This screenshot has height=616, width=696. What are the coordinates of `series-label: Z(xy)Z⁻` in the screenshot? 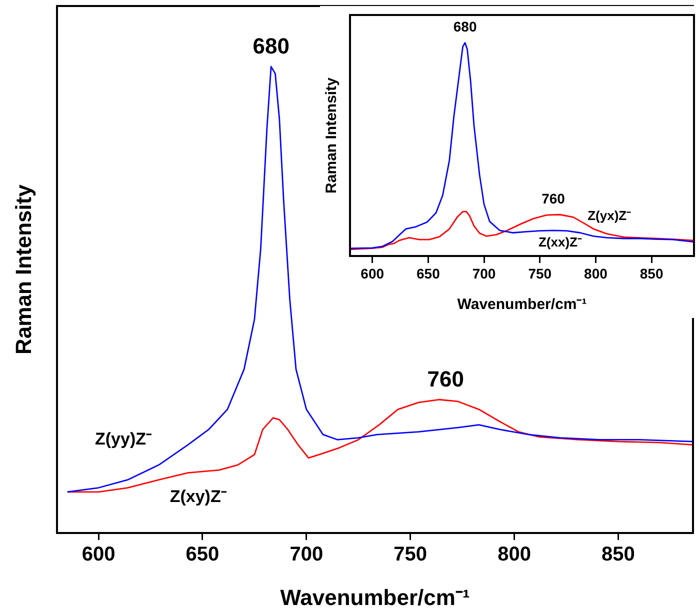 It's located at (198, 496).